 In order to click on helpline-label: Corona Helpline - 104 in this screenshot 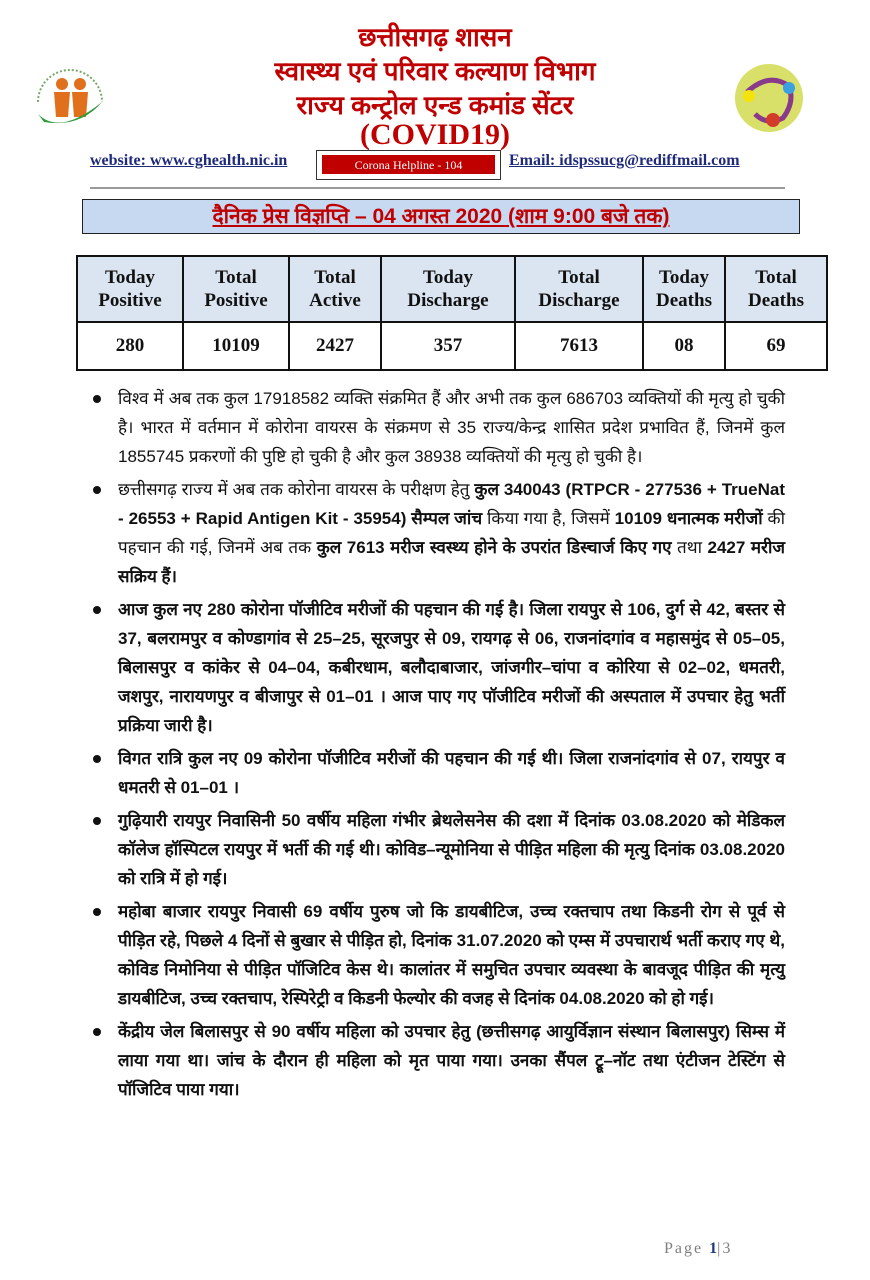, I will do `click(408, 164)`.